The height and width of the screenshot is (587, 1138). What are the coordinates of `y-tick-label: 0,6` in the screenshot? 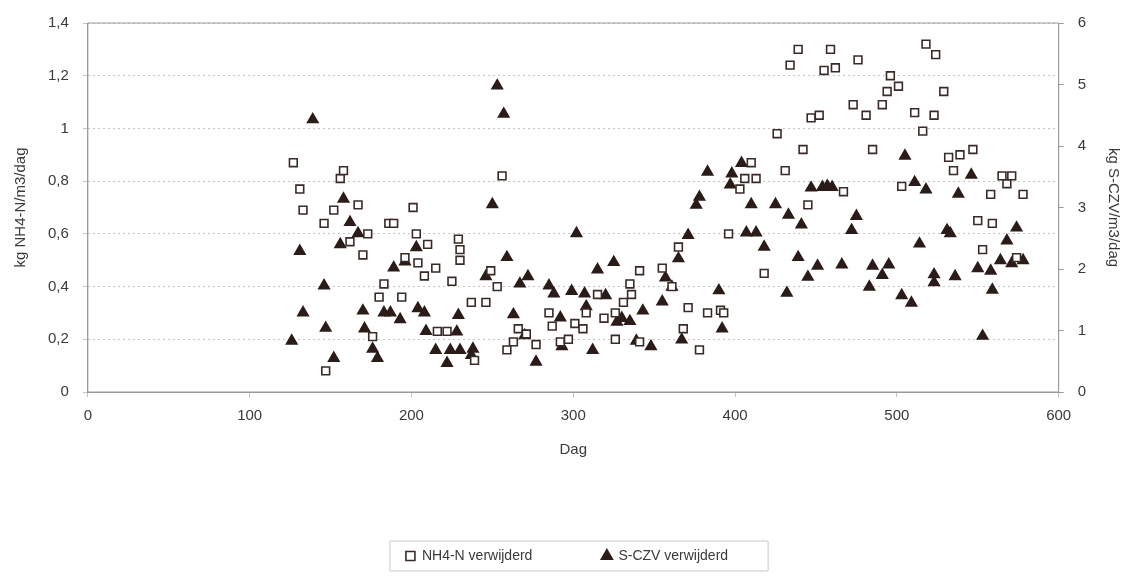 It's located at (58, 232).